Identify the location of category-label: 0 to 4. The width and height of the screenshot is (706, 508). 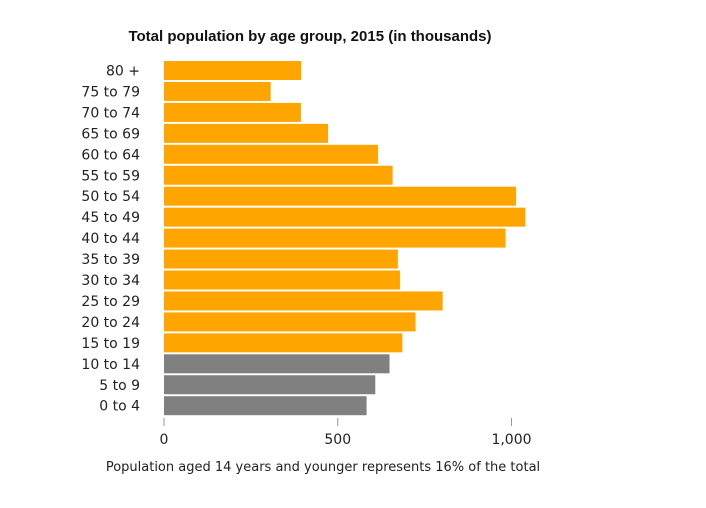
(119, 407).